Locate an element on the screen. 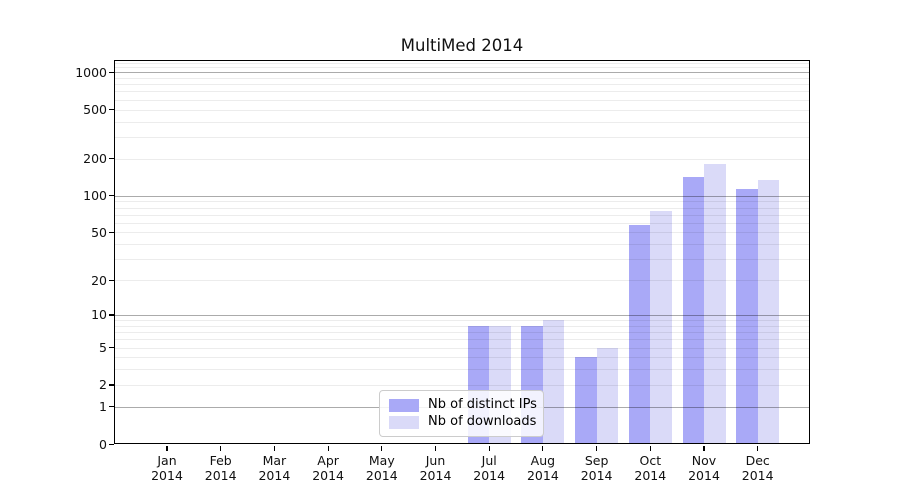 The image size is (900, 500). legend-item-distinct-ips: Nb of distinct IPs is located at coordinates (463, 405).